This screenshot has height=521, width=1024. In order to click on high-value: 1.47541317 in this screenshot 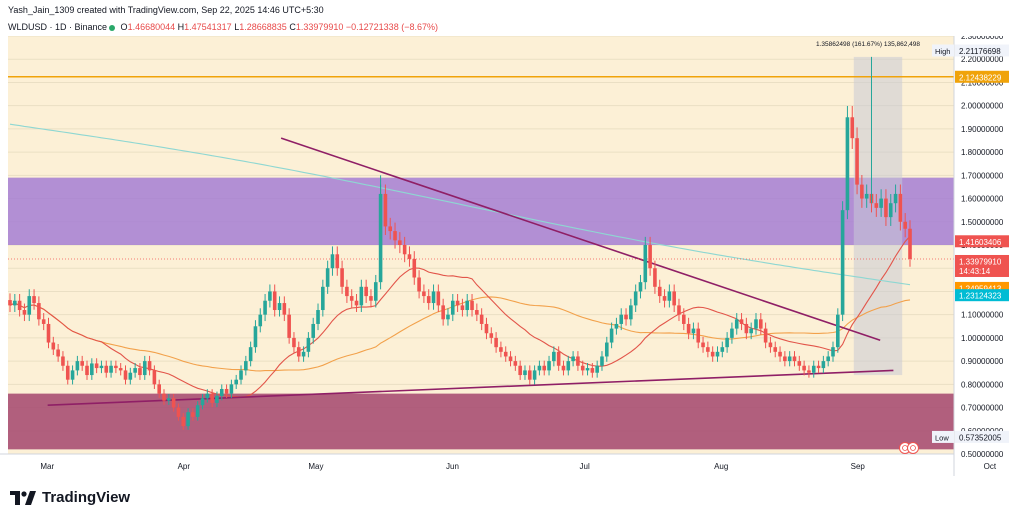, I will do `click(208, 27)`.